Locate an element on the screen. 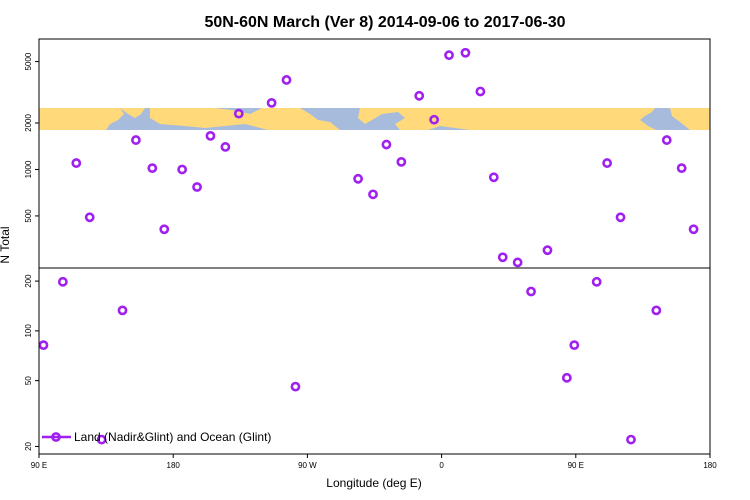  y-axis-label: N Total is located at coordinates (6, 244).